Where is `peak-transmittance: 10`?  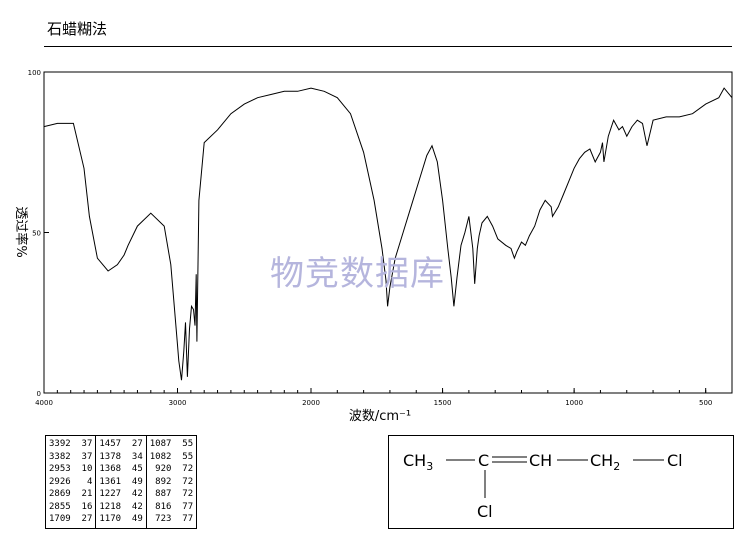 peak-transmittance: 10 is located at coordinates (81, 469).